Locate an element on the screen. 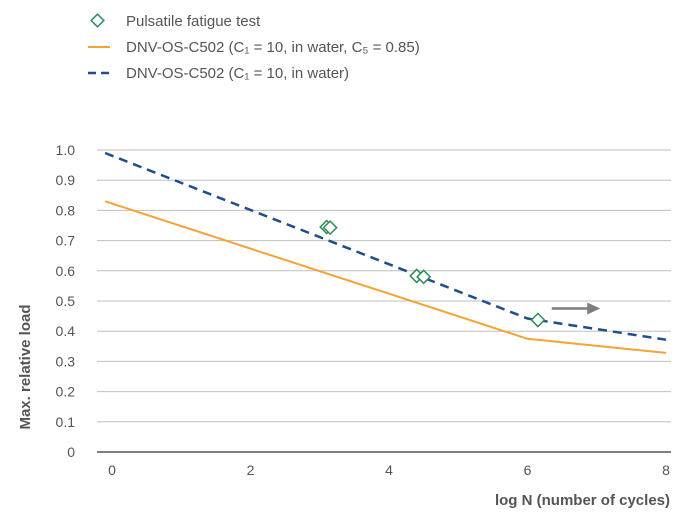  legend-label: Pulsatile fatigue test is located at coordinates (193, 21).